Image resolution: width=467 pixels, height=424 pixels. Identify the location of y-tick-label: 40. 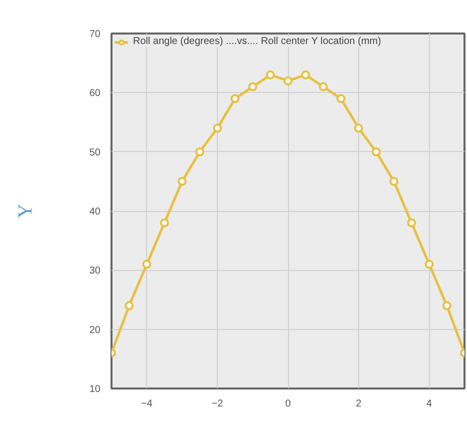
(95, 212).